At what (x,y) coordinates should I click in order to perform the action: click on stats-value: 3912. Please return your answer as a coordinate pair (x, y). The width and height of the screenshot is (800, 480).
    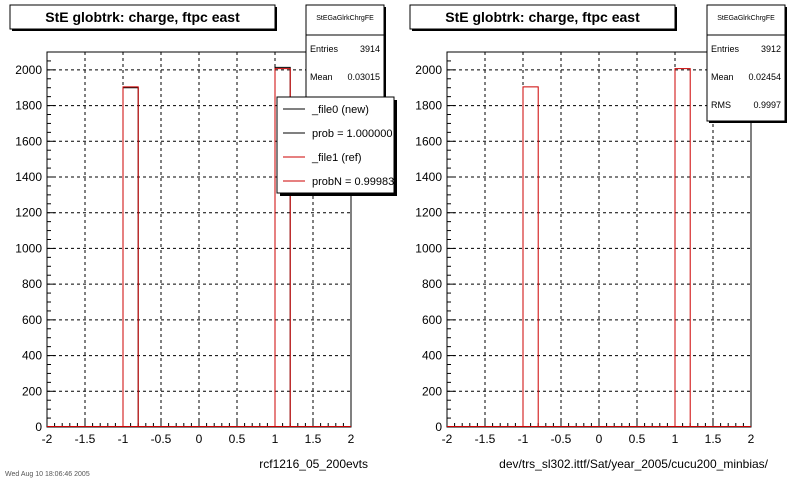
    Looking at the image, I should click on (771, 49).